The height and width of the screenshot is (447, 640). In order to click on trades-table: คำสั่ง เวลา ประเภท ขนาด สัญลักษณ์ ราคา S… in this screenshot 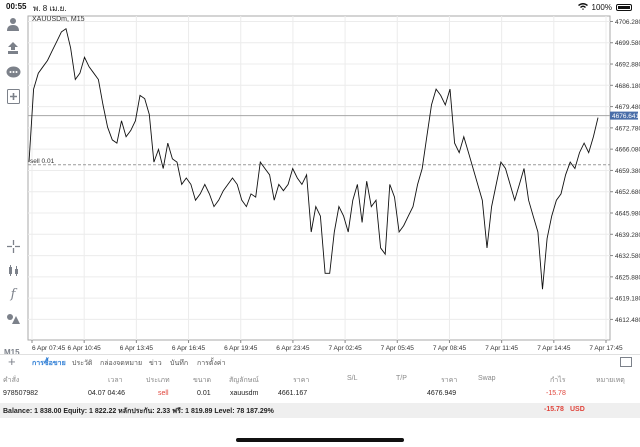, I will do `click(320, 387)`.